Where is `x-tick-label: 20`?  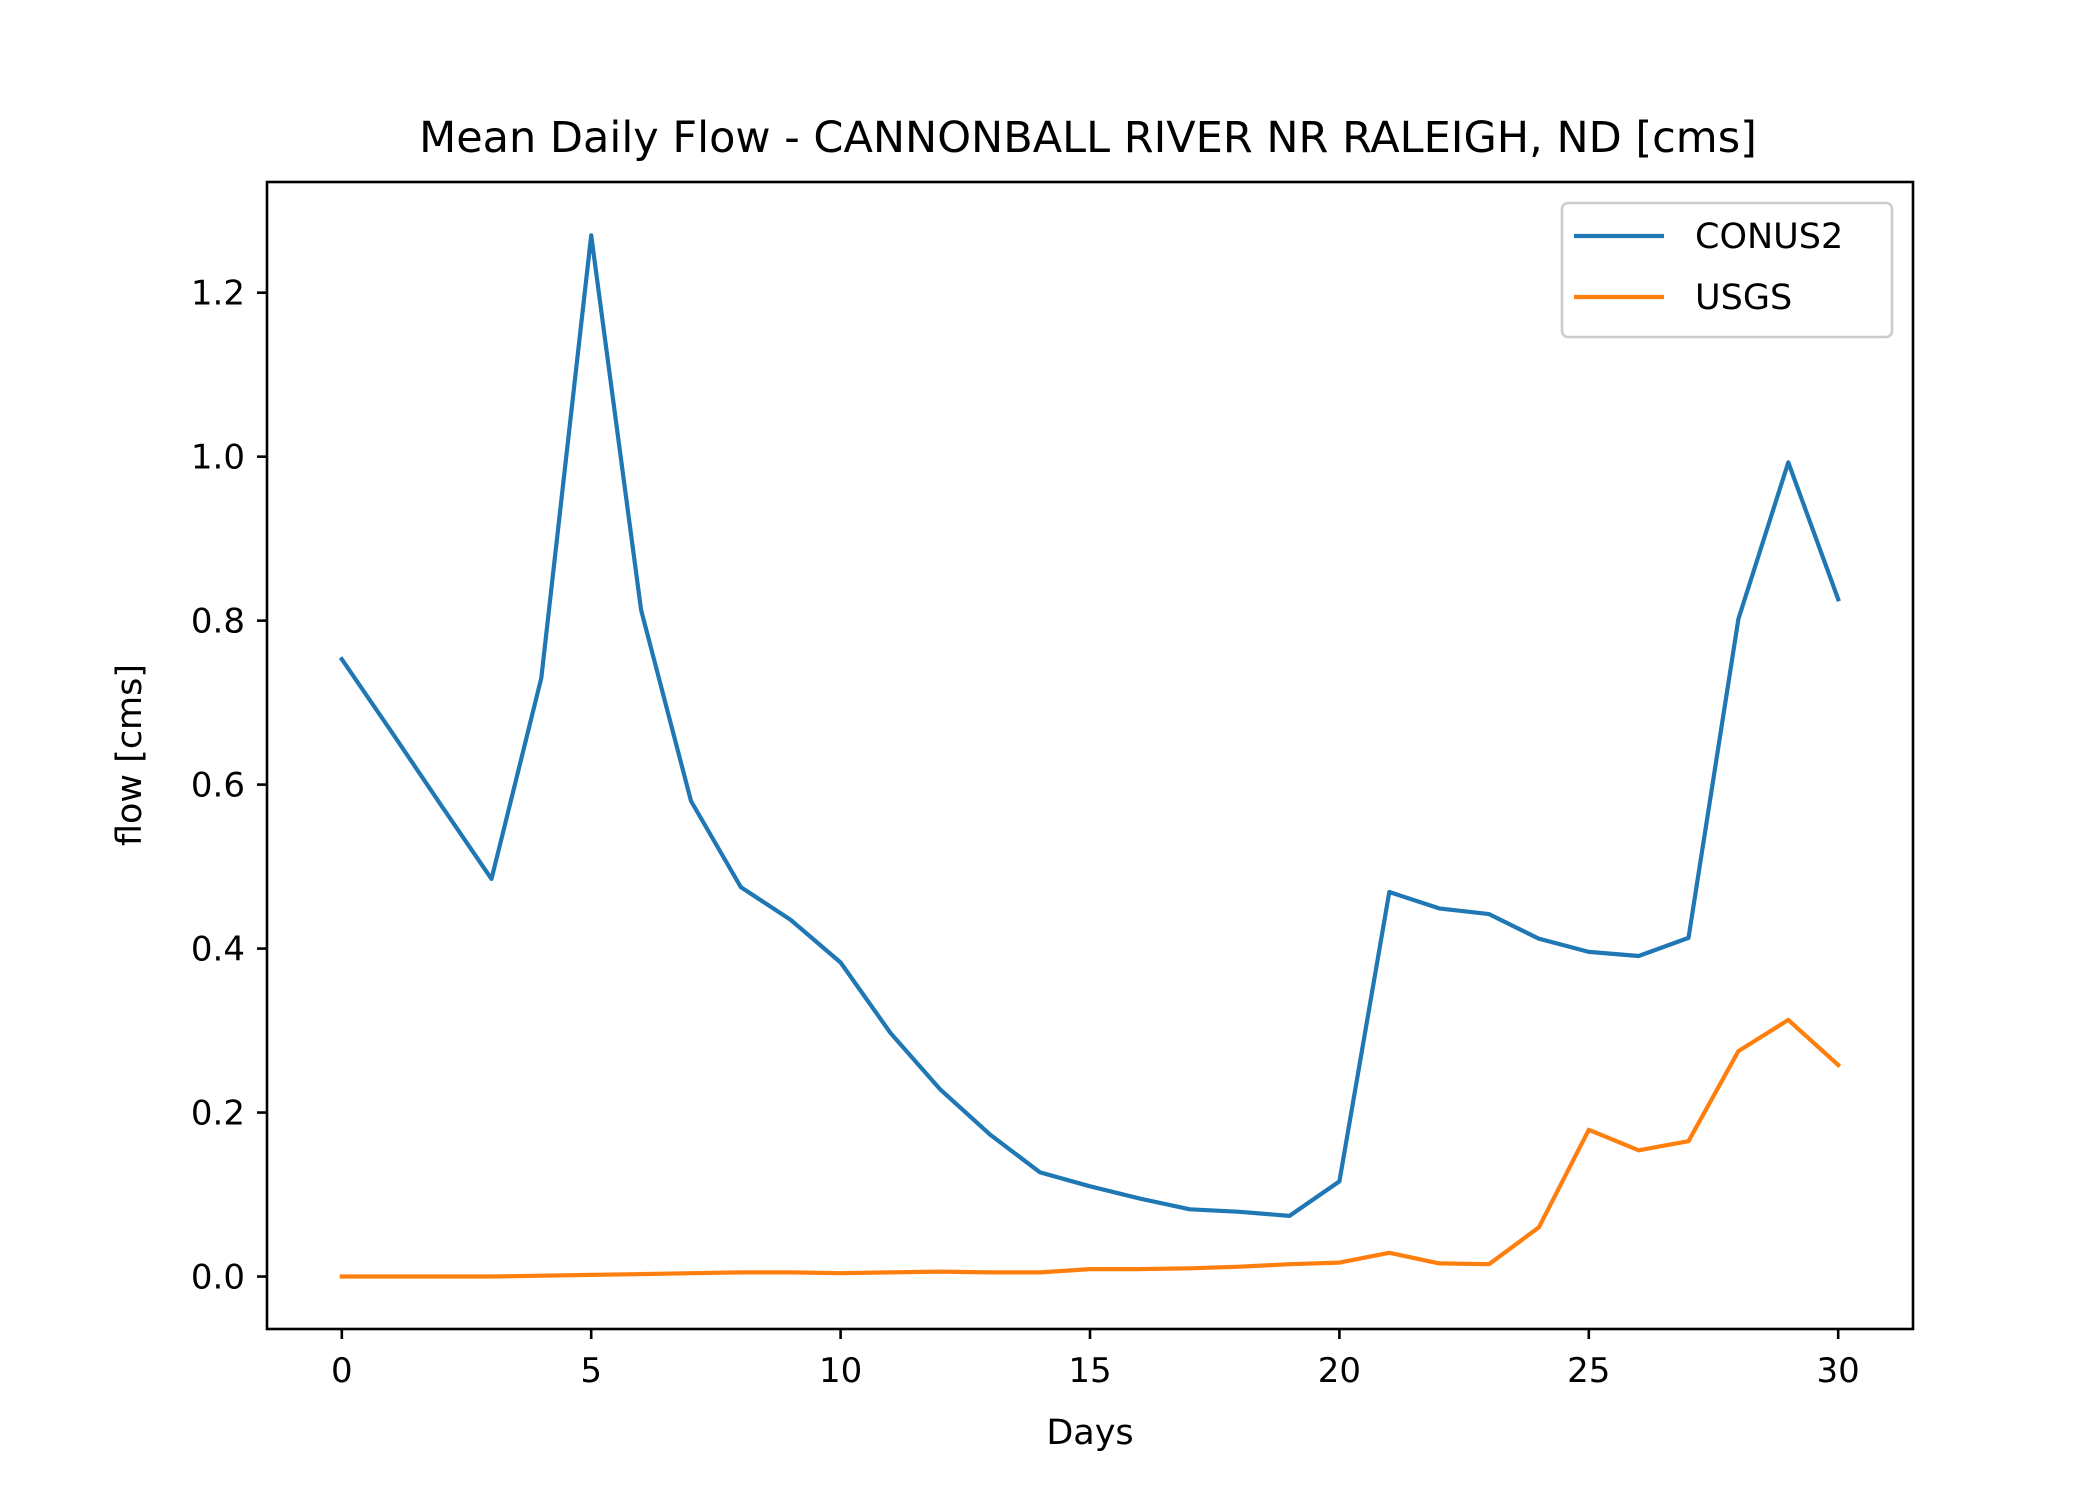 x-tick-label: 20 is located at coordinates (1339, 1371).